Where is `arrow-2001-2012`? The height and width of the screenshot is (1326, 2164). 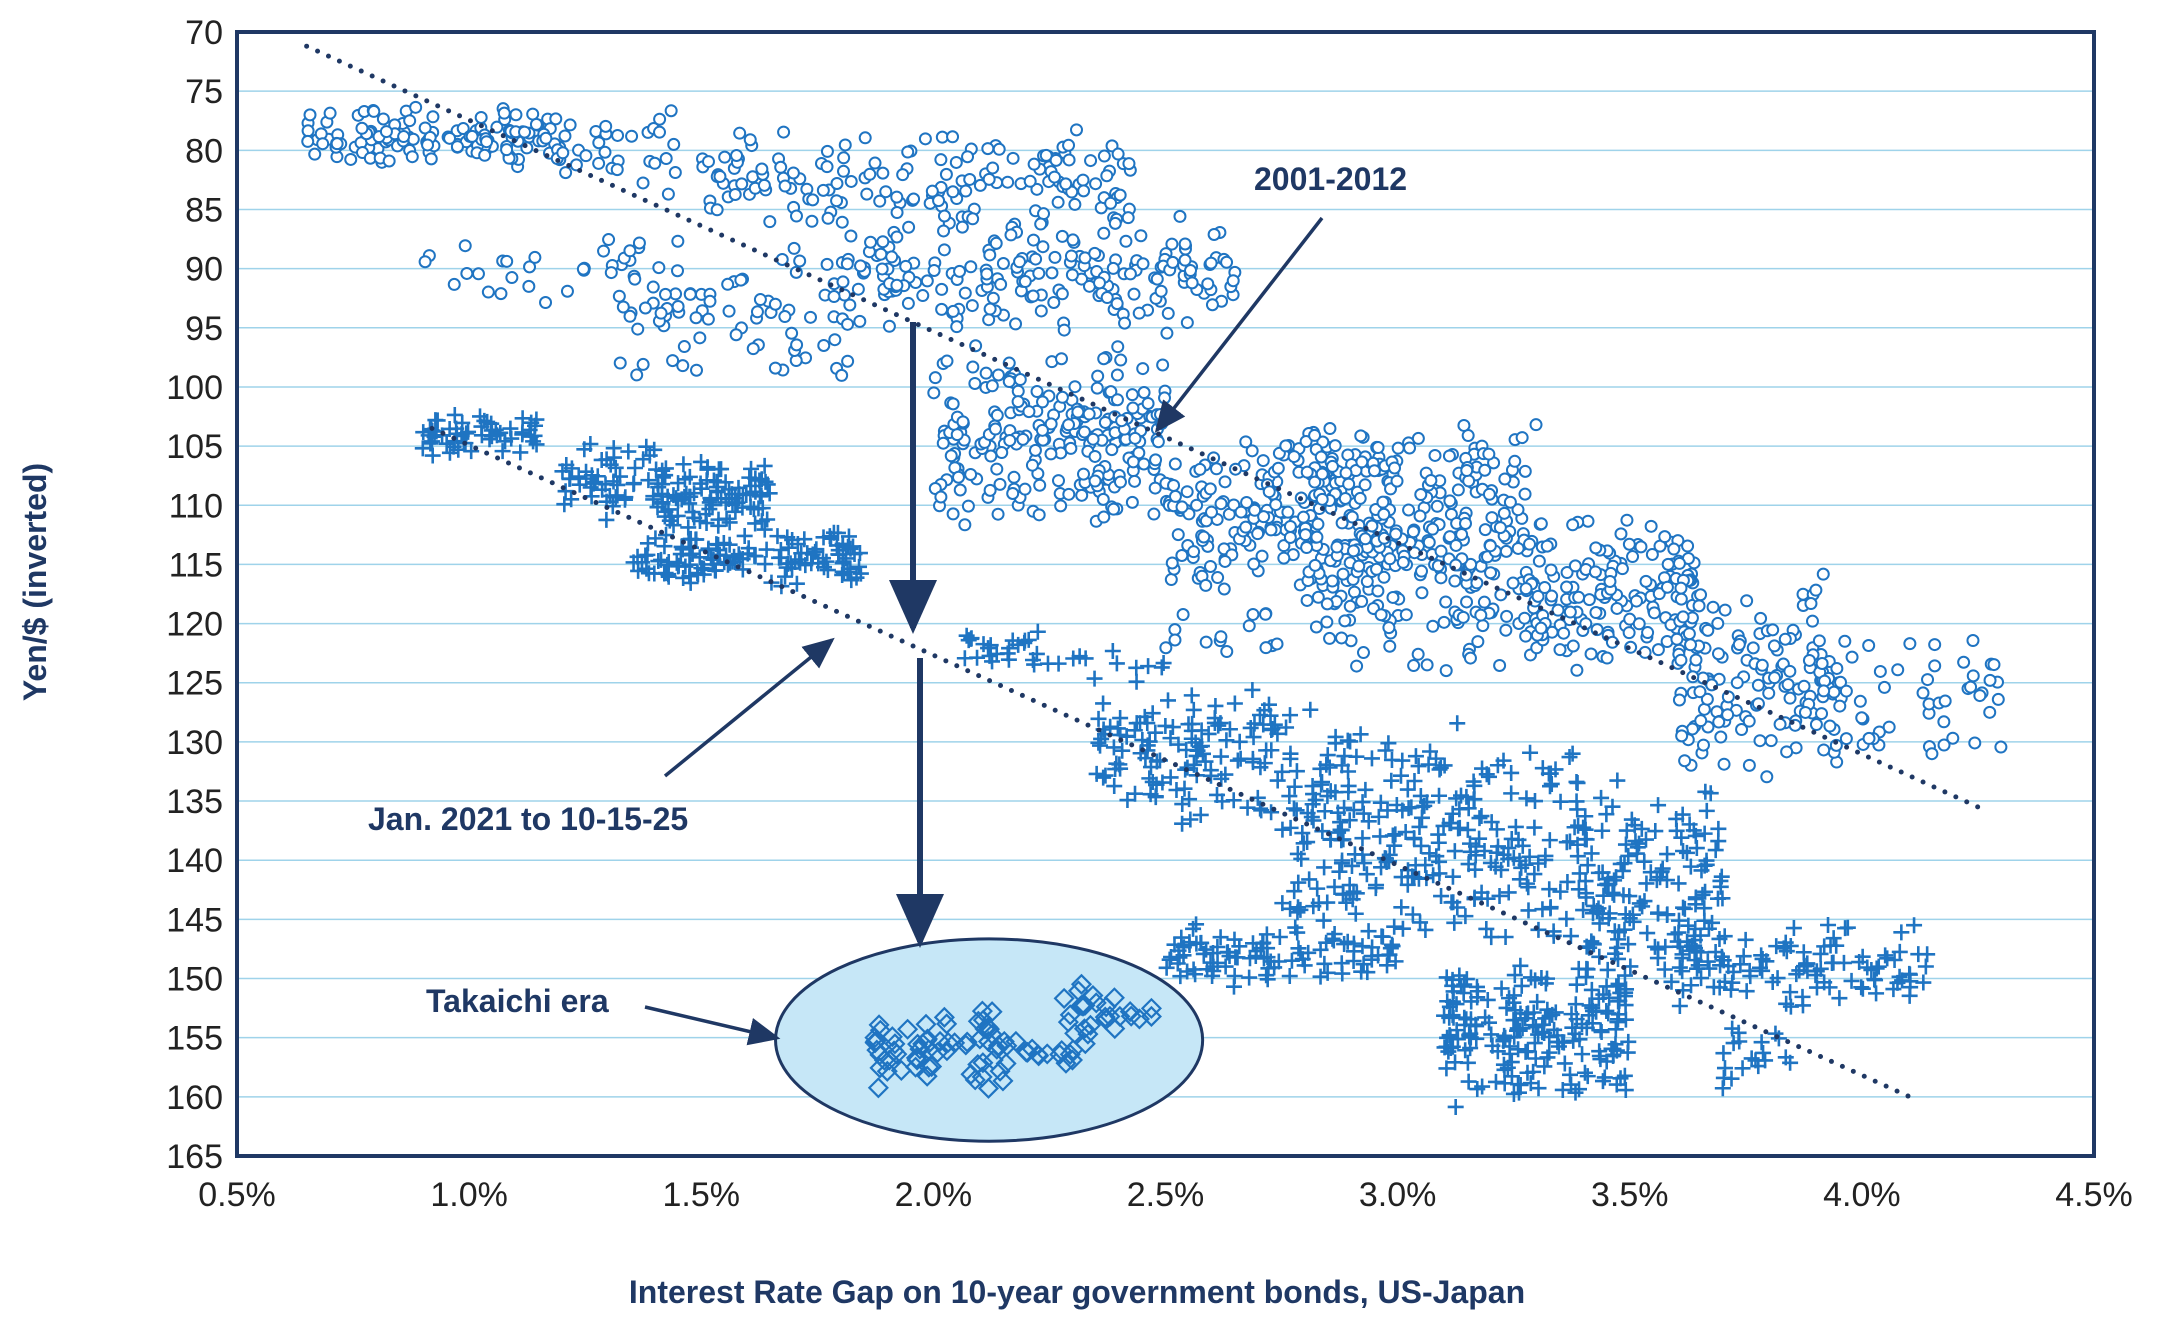
arrow-2001-2012 is located at coordinates (1239, 324).